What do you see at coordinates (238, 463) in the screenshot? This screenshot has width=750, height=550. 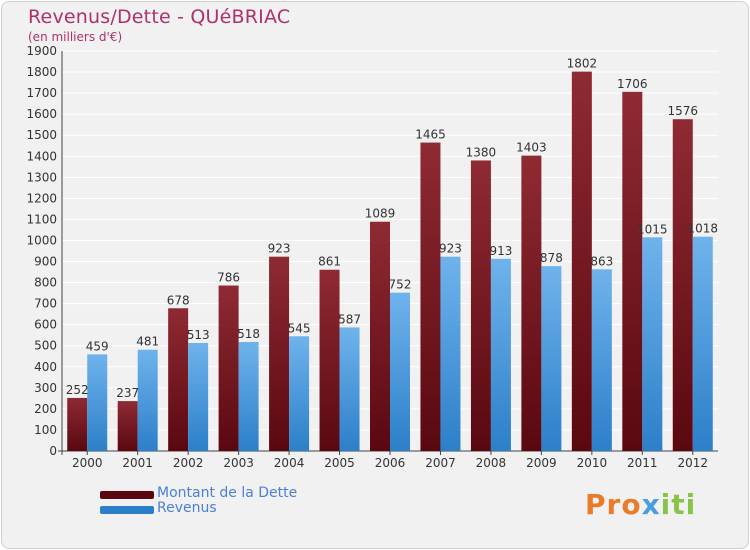 I see `x-tick-label: 2003` at bounding box center [238, 463].